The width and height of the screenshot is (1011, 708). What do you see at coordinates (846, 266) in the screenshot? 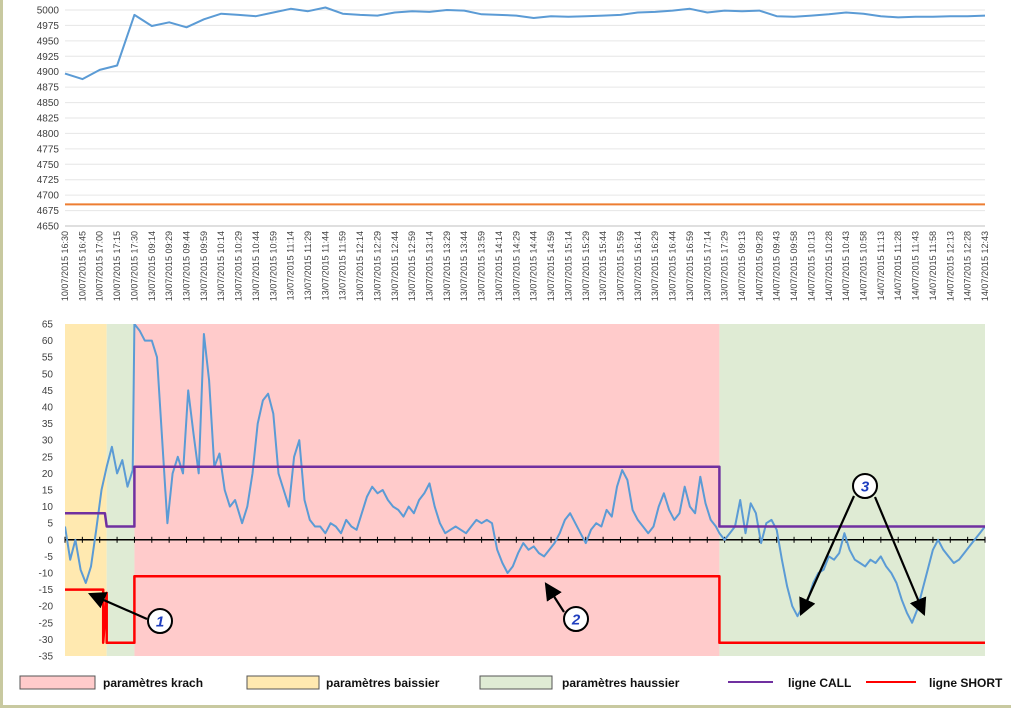
I see `top-x-tick-label: 14/07/2015 10:43` at bounding box center [846, 266].